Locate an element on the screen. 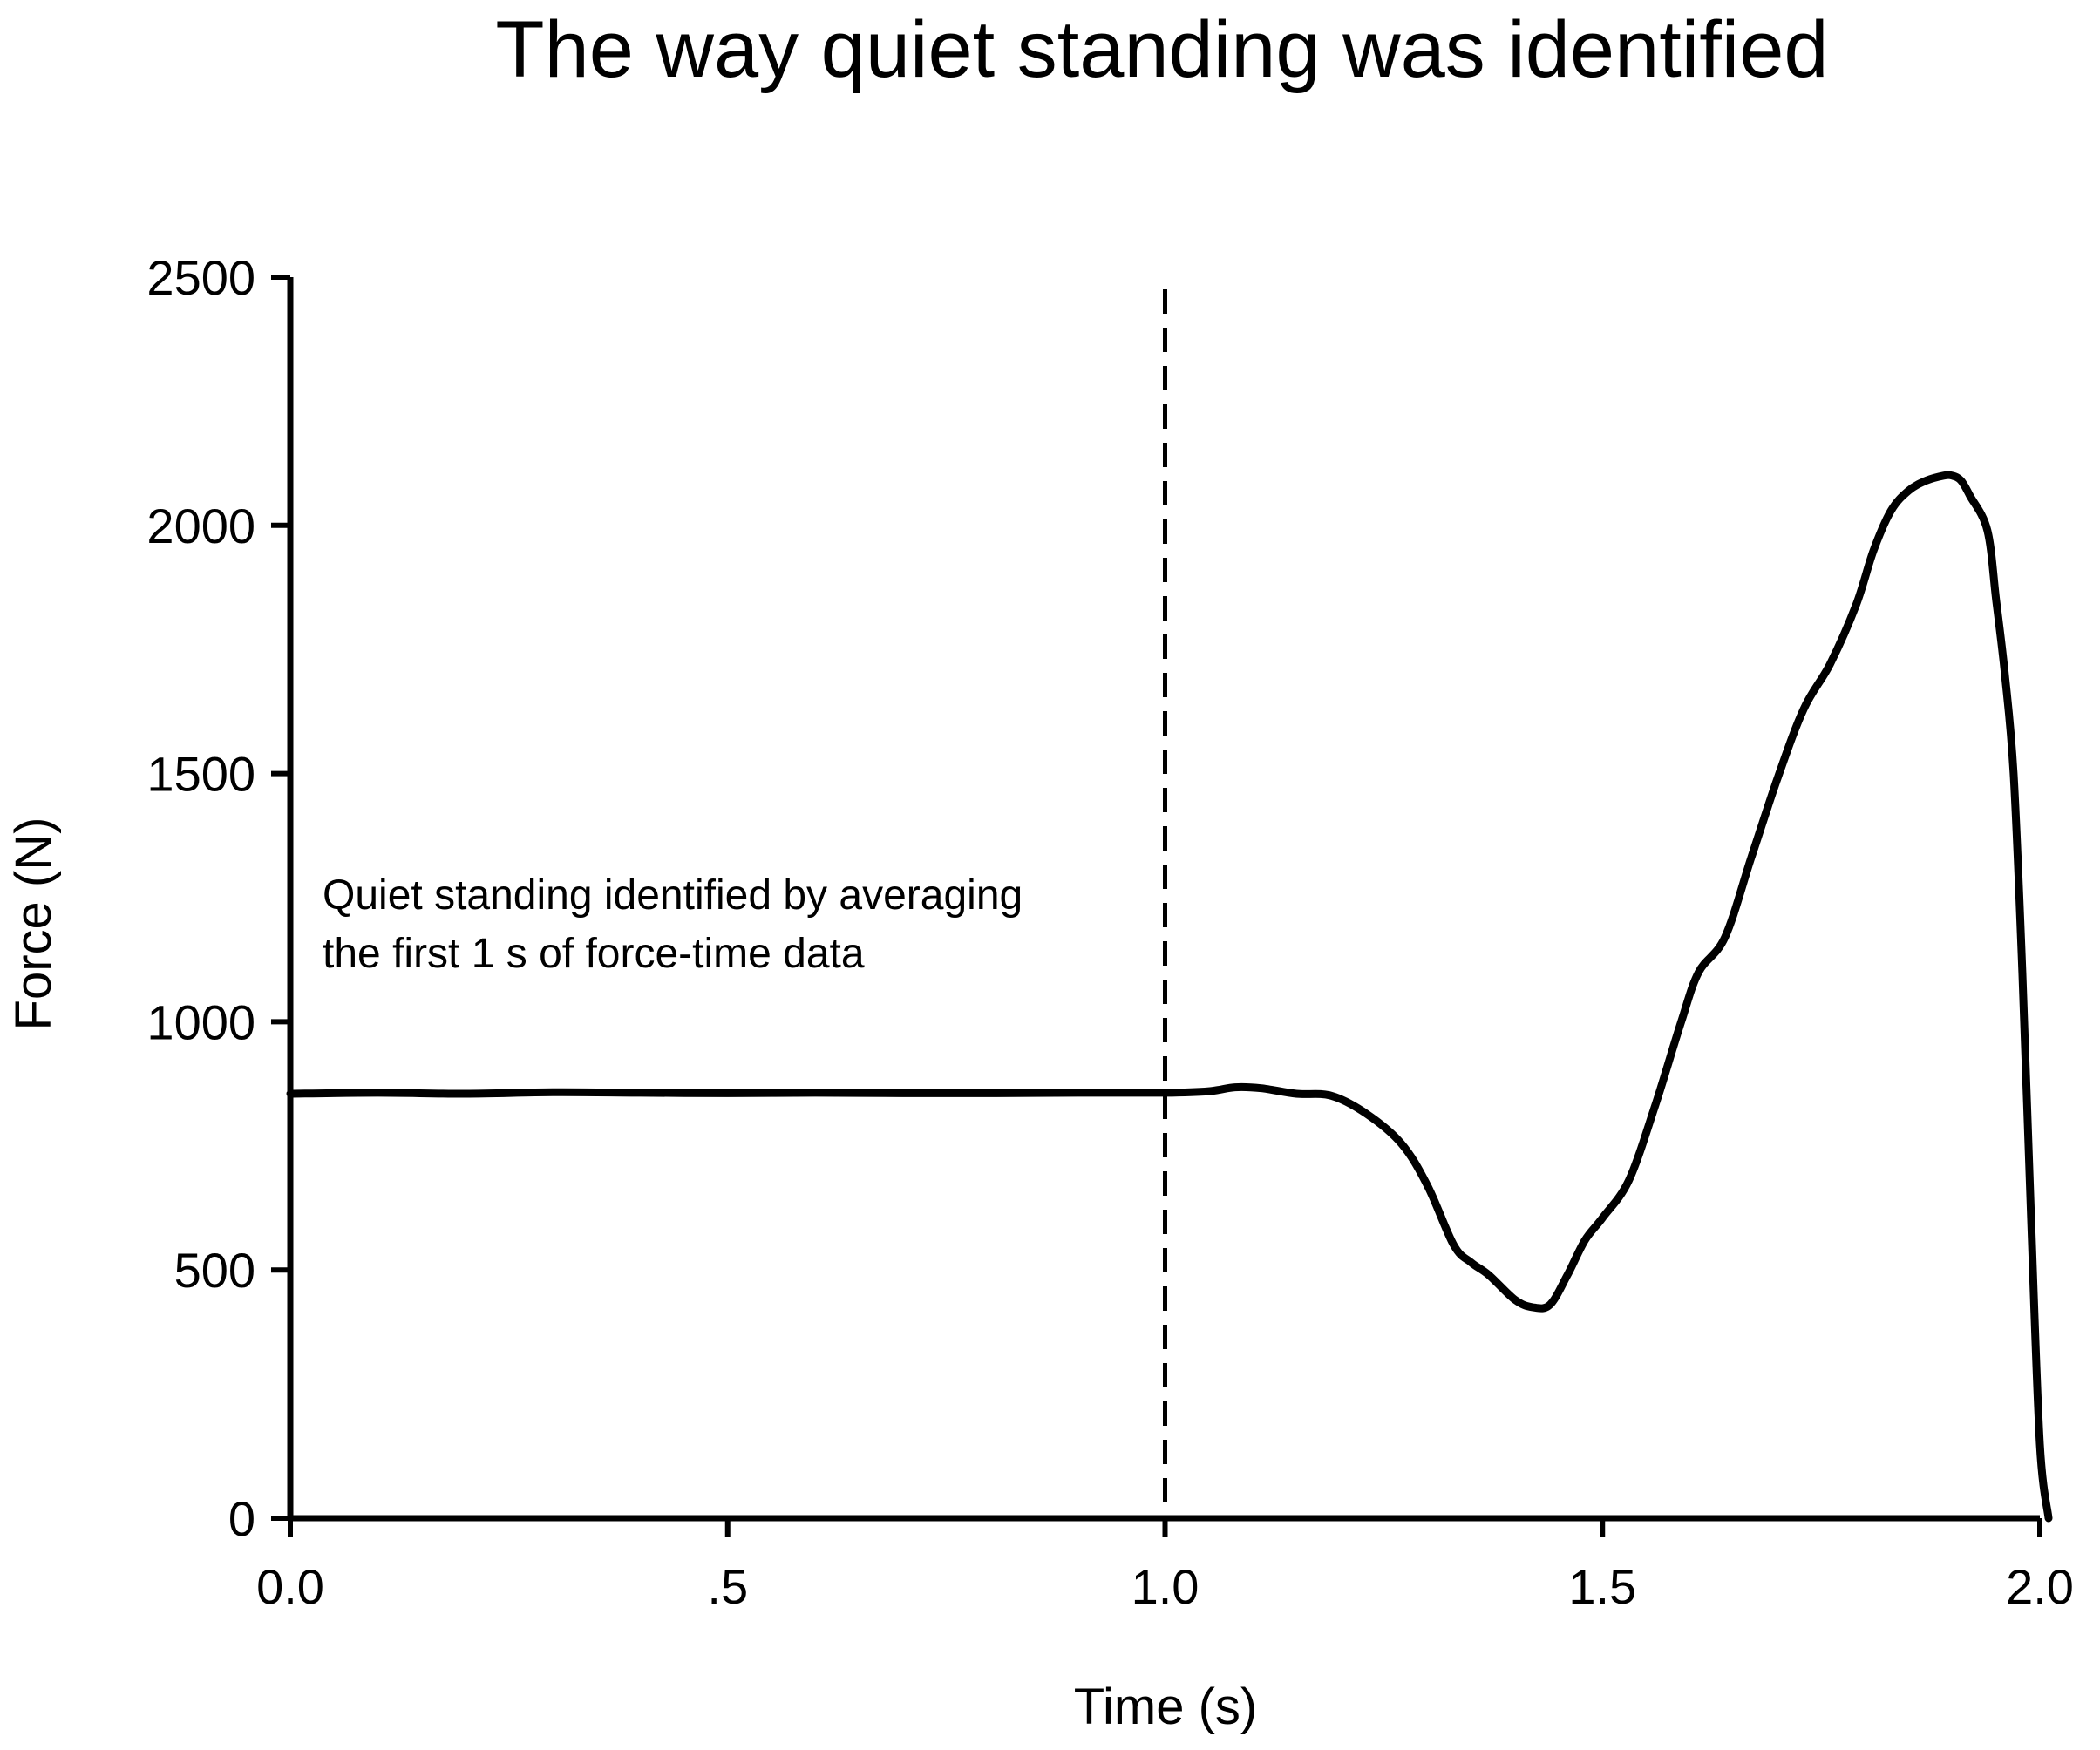 The height and width of the screenshot is (1750, 2100). y-ticks: 0 500 1000 1500 2000 2500 is located at coordinates (218, 898).